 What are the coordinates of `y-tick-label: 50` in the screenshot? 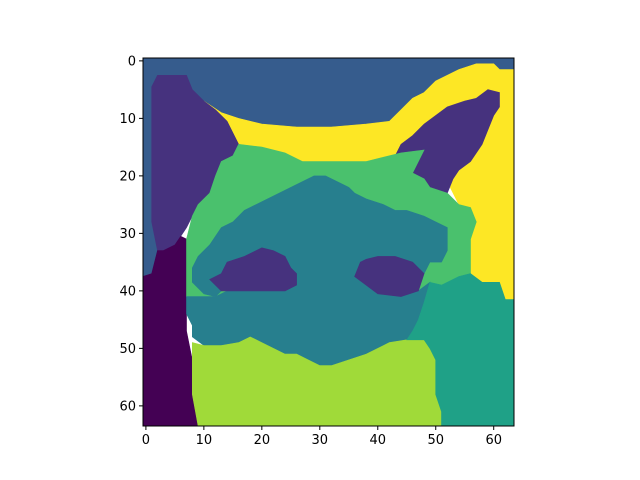 It's located at (127, 349).